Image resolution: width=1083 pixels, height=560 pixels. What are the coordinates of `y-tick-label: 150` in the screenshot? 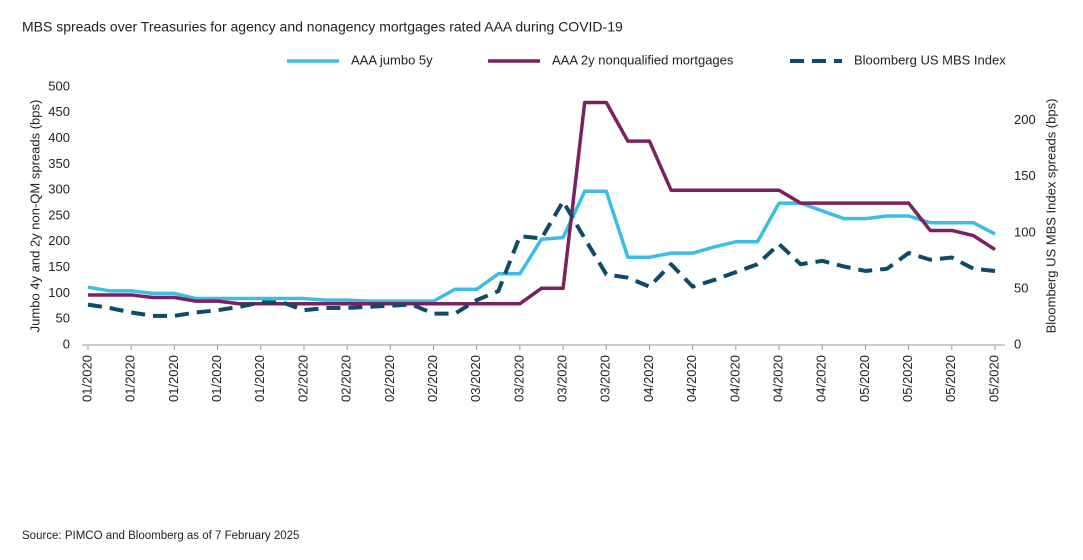 It's located at (59, 266).